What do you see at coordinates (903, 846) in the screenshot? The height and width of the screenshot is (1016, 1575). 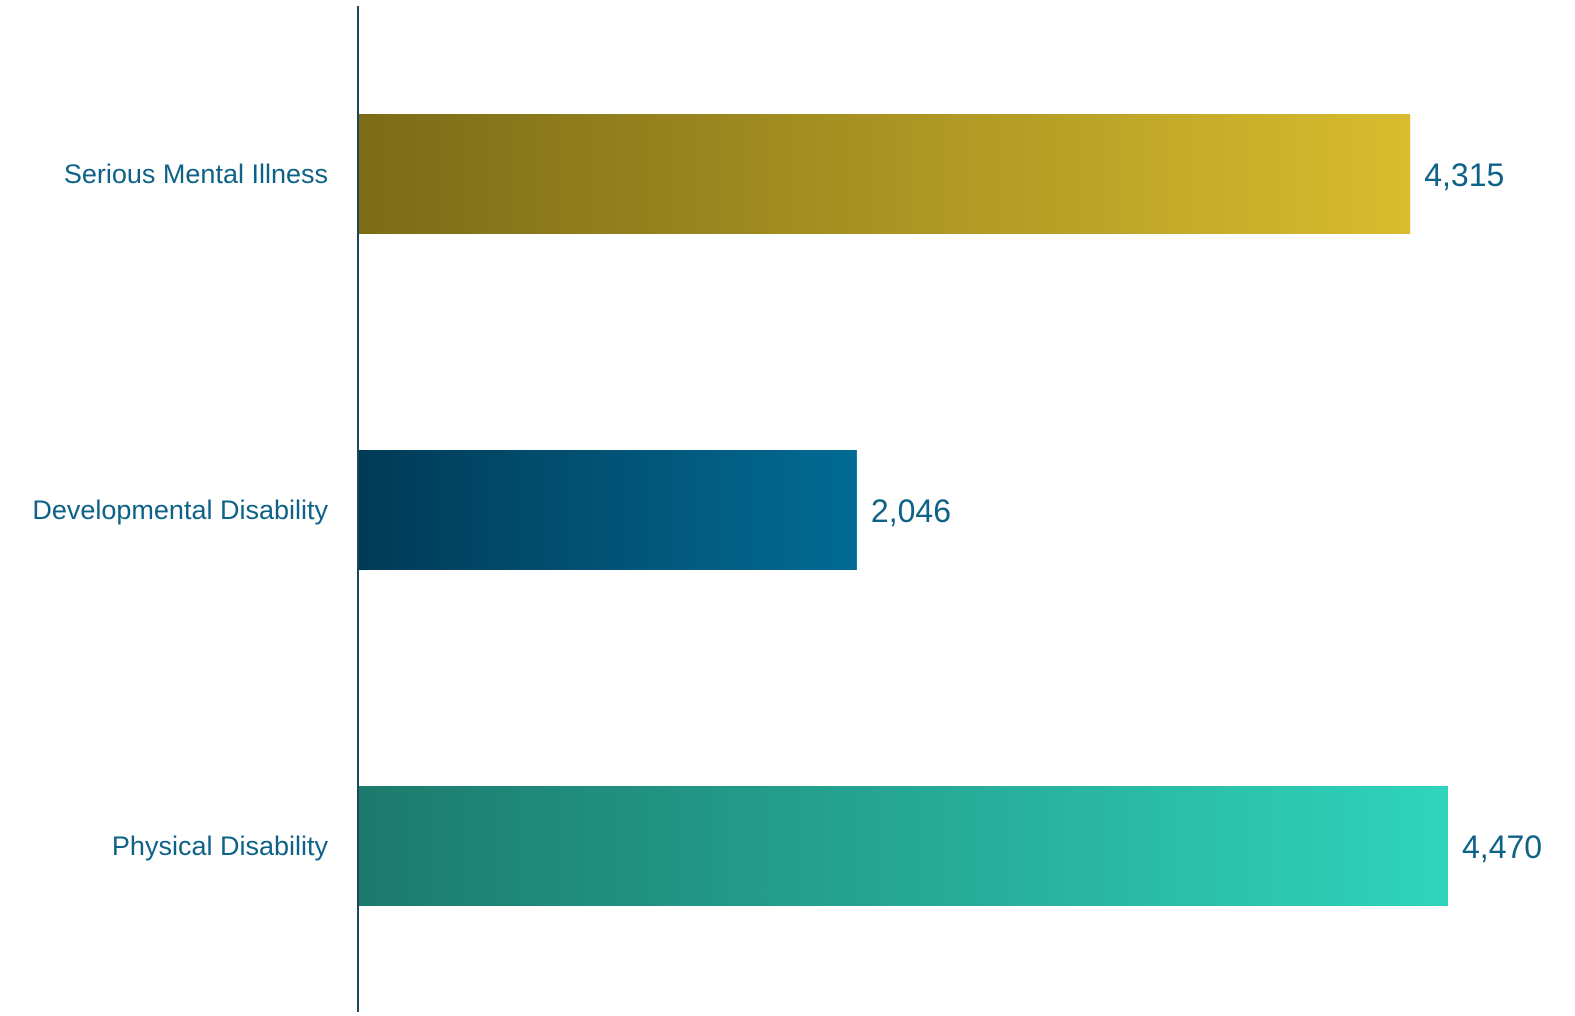 I see `bar-physical-disability` at bounding box center [903, 846].